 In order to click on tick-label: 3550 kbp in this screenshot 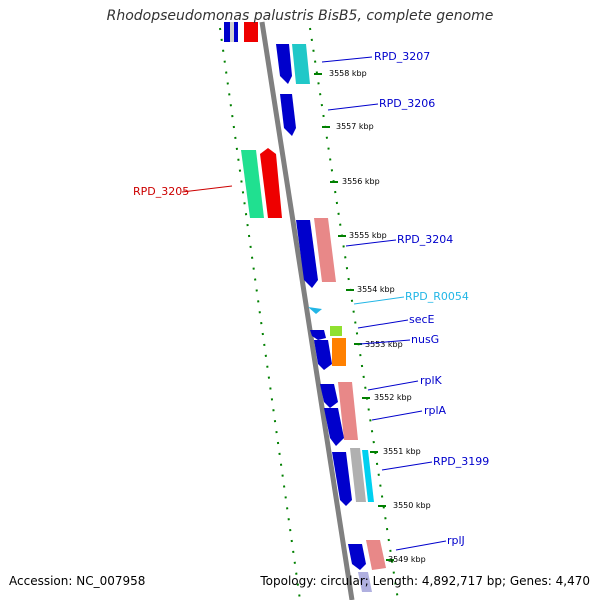, I will do `click(412, 505)`.